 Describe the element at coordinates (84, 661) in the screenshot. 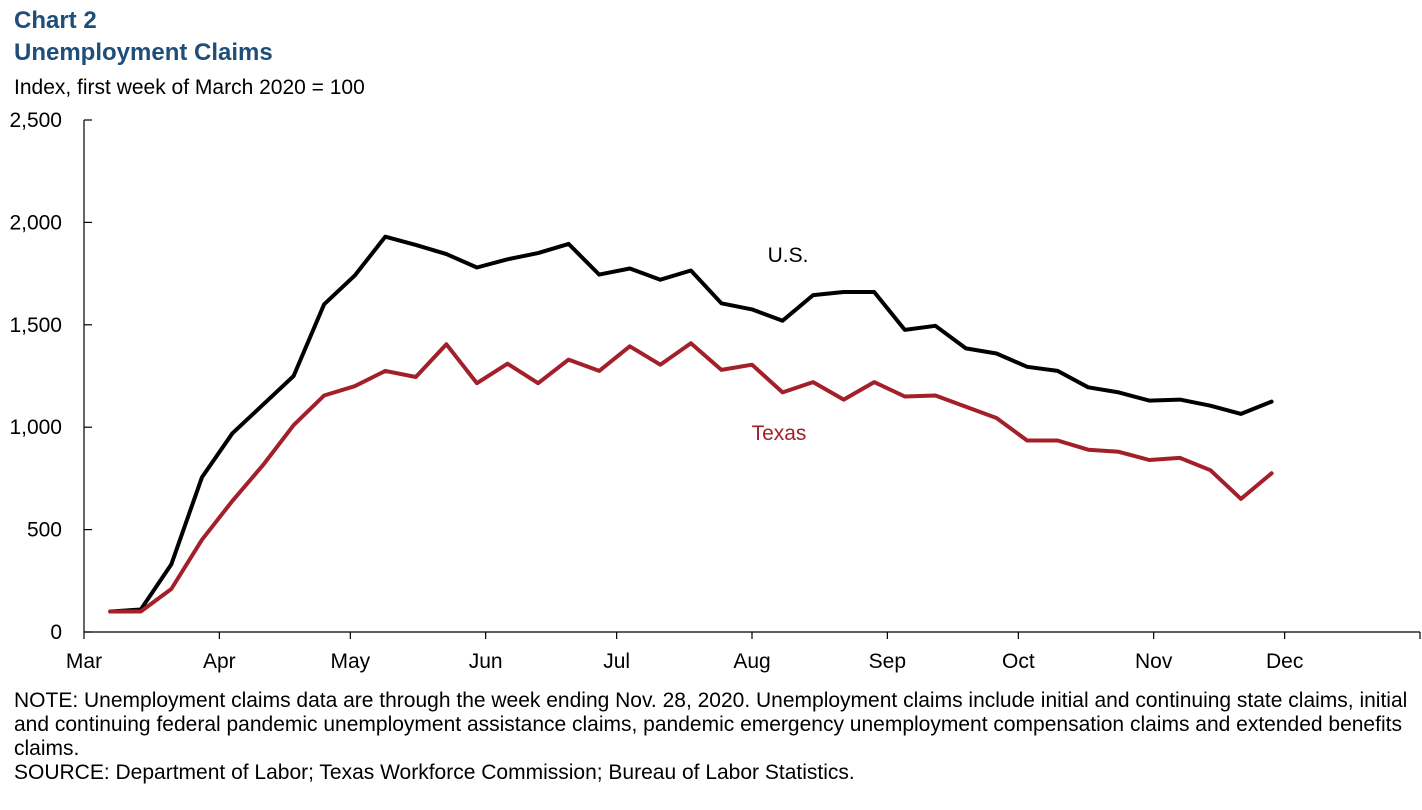

I see `x-tick-label: Mar` at that location.